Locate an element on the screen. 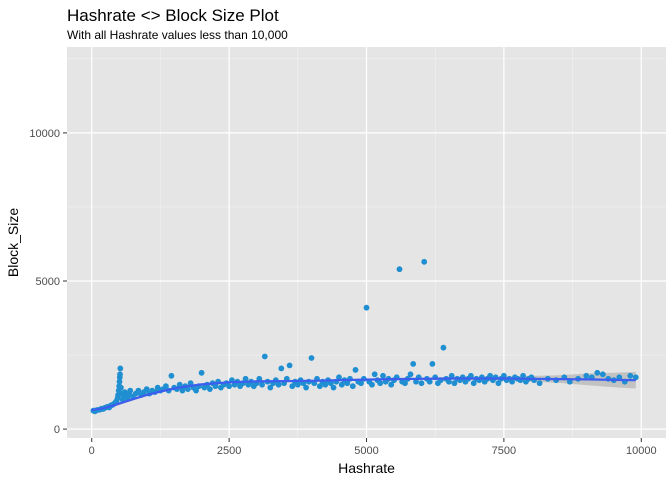 The width and height of the screenshot is (672, 480). x-axis-title: Hashrate is located at coordinates (366, 468).